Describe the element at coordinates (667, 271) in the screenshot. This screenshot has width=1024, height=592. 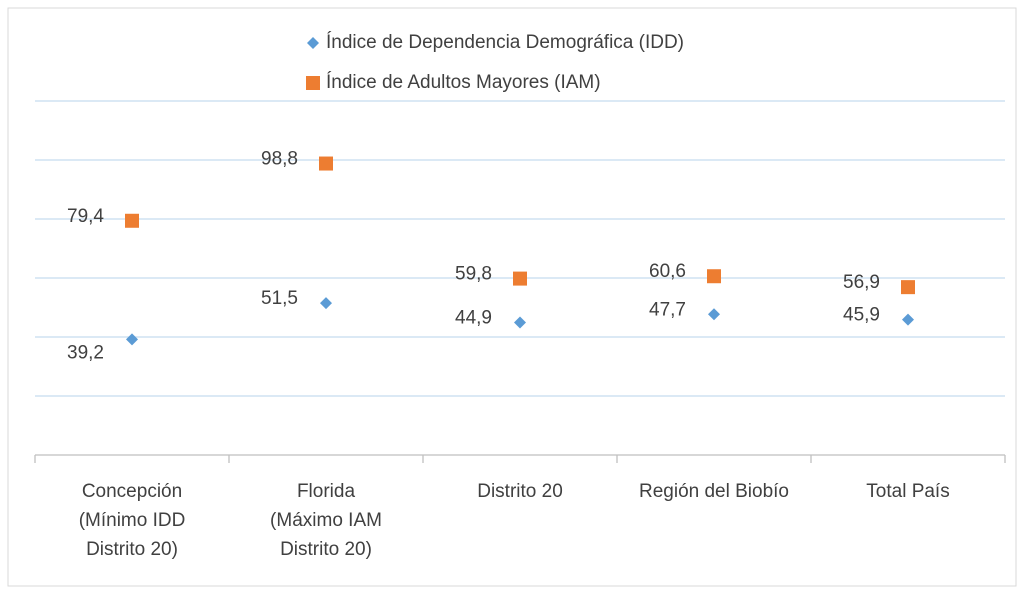
I see `data-label: 60,6` at that location.